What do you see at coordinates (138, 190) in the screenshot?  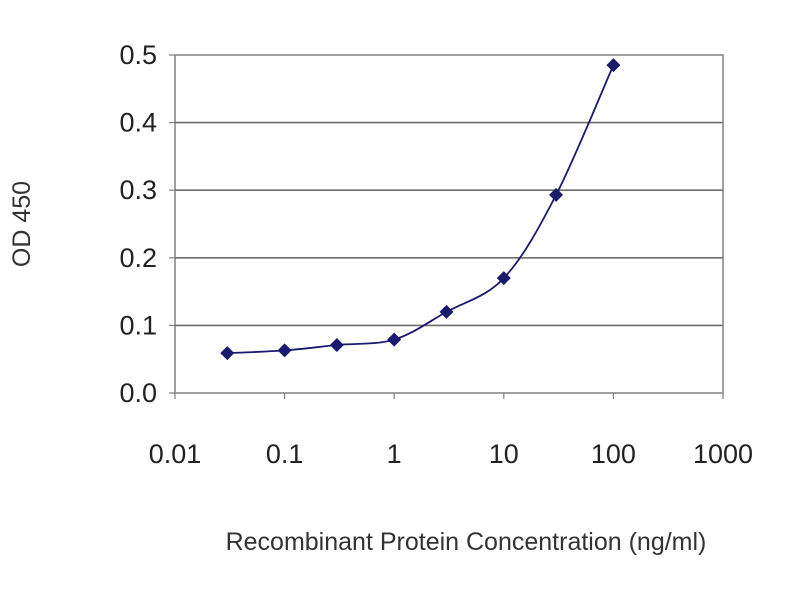 I see `y-tick-label-3: 0.3` at bounding box center [138, 190].